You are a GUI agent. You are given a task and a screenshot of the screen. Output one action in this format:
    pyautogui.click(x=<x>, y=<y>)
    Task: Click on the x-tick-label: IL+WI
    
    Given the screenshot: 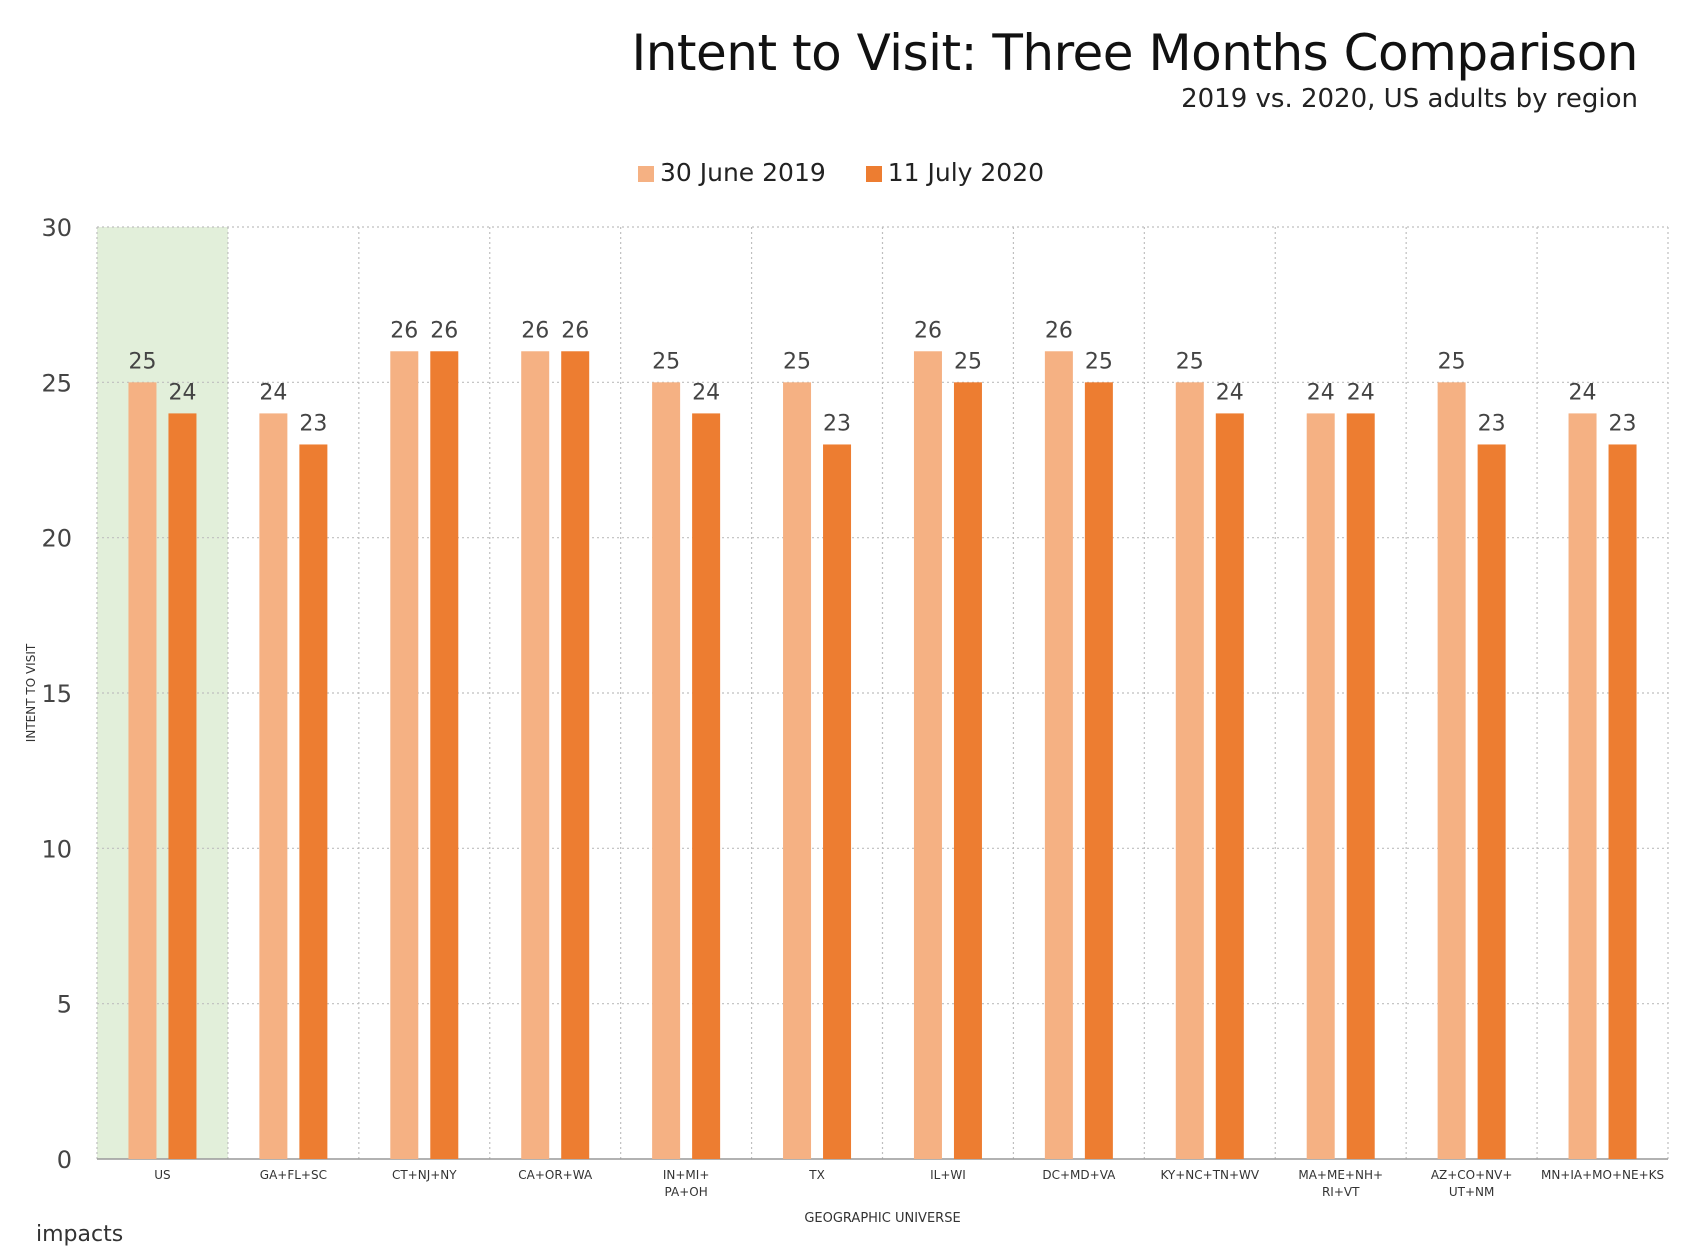 What is the action you would take?
    pyautogui.click(x=948, y=1175)
    